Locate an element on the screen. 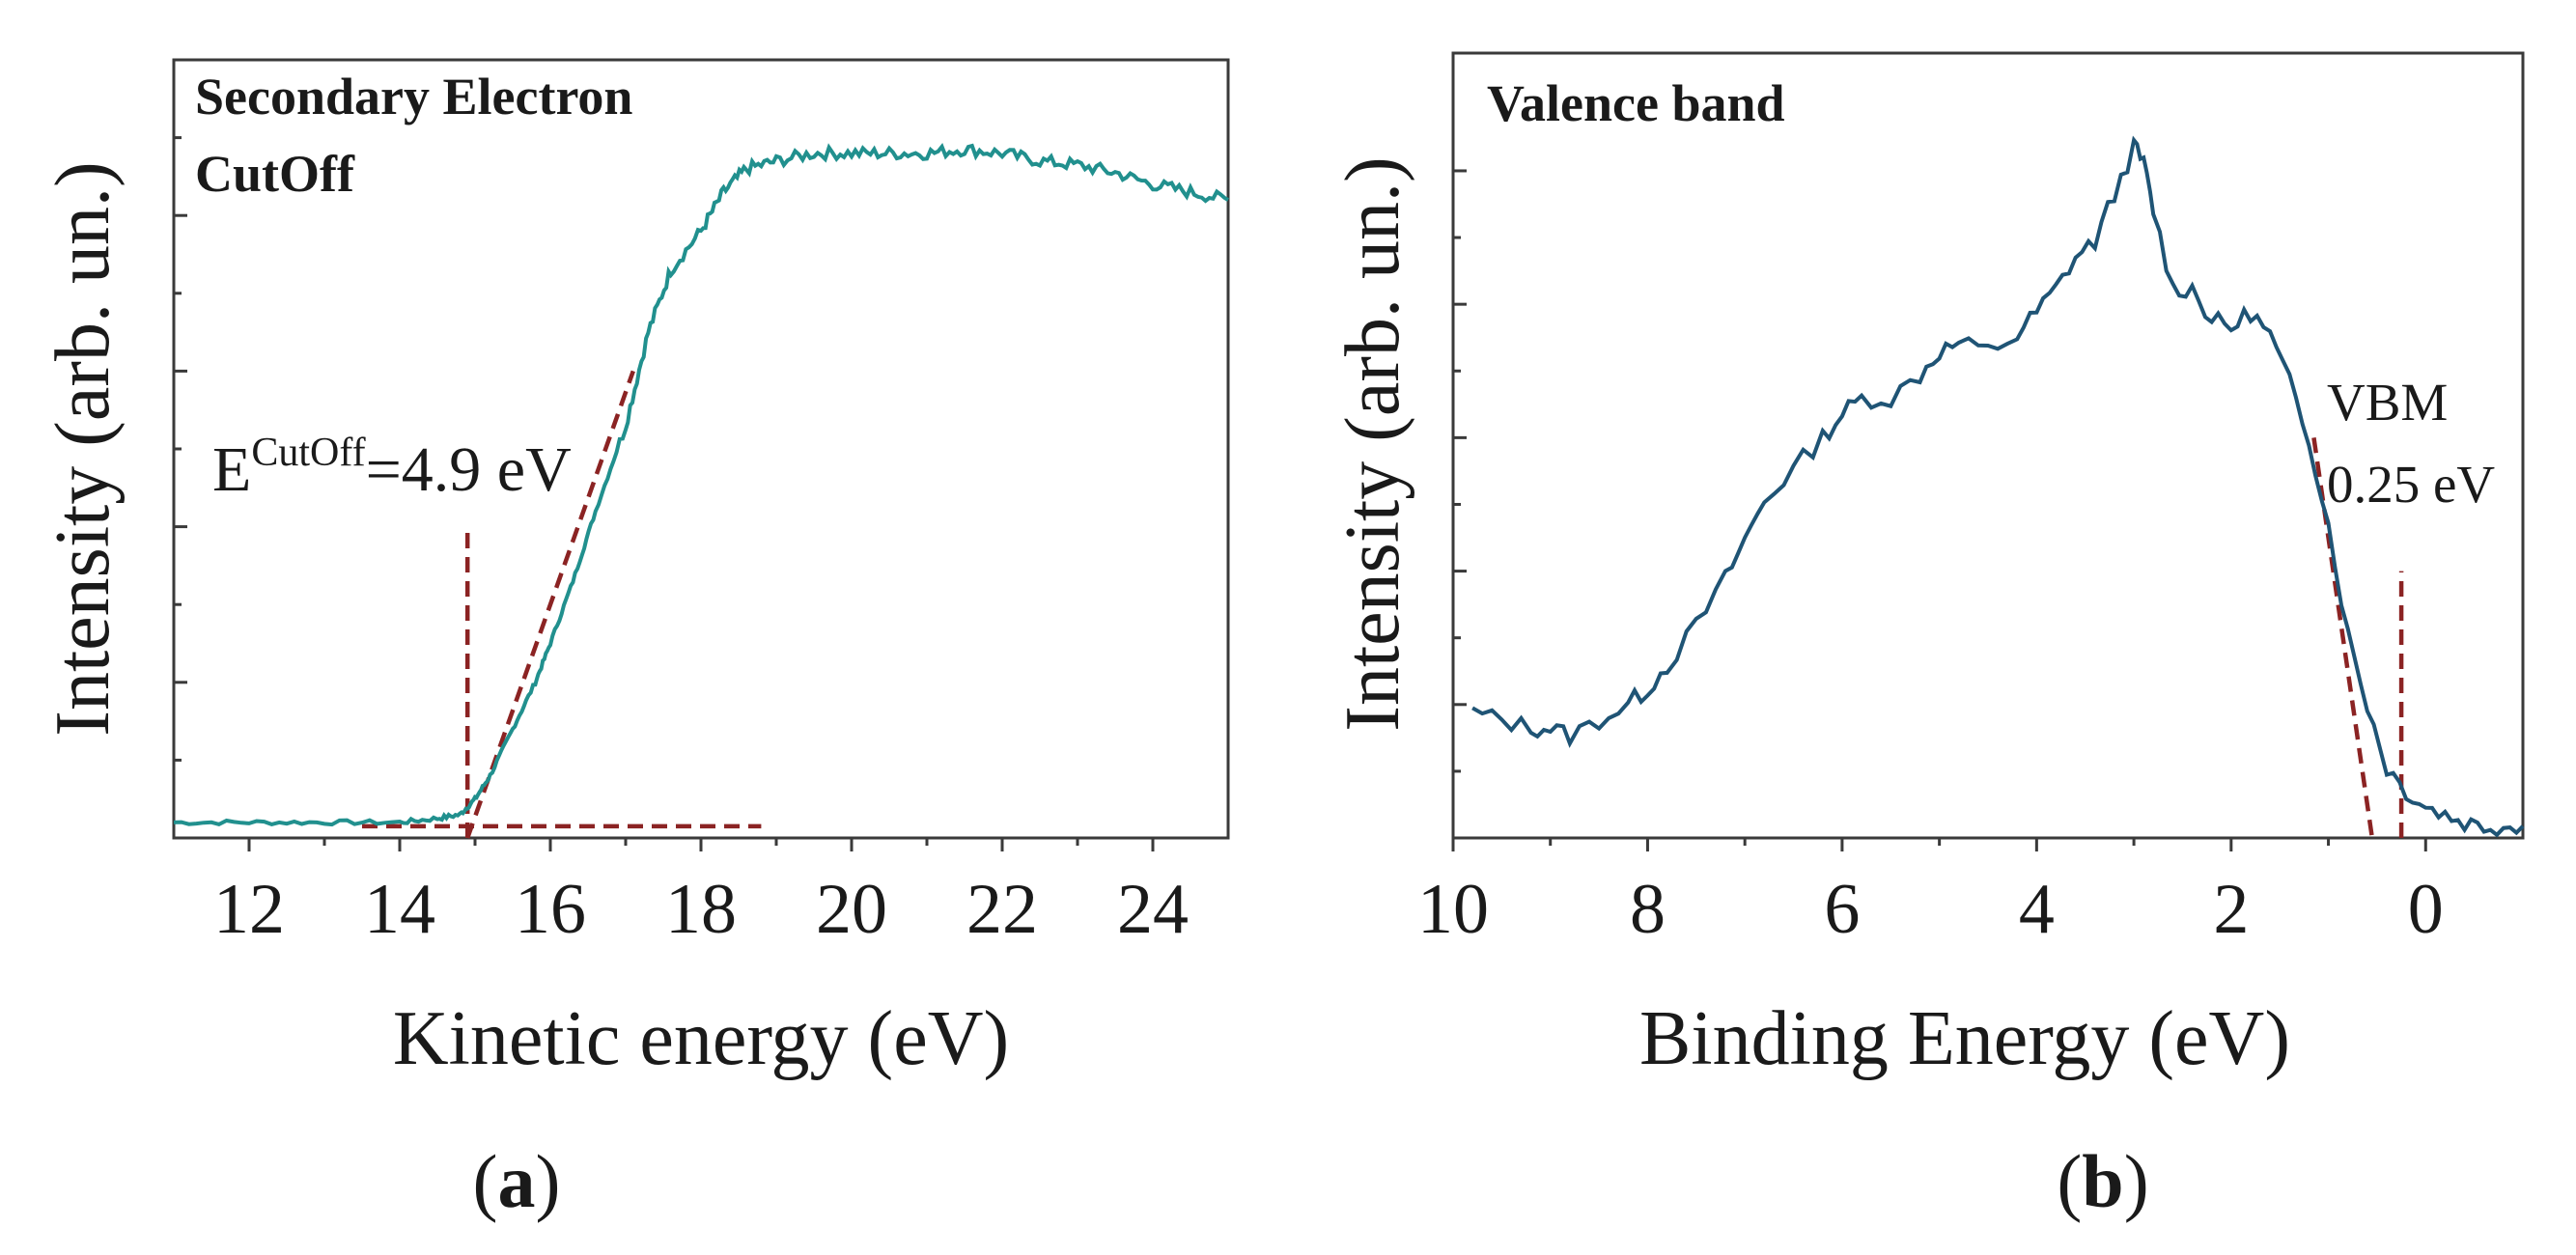 The height and width of the screenshot is (1255, 2576). panel-a-title-line-1: Secondary Electron is located at coordinates (414, 97).